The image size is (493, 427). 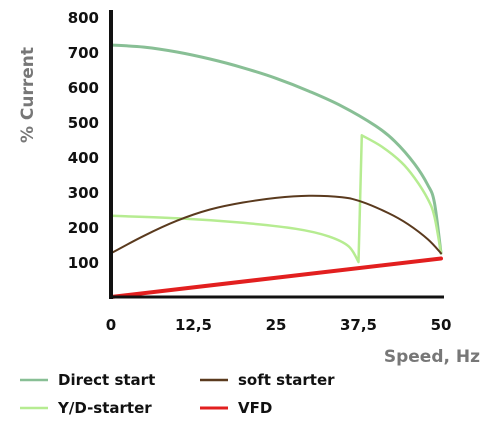 I want to click on x-axis-label: Speed, Hz, so click(x=432, y=357).